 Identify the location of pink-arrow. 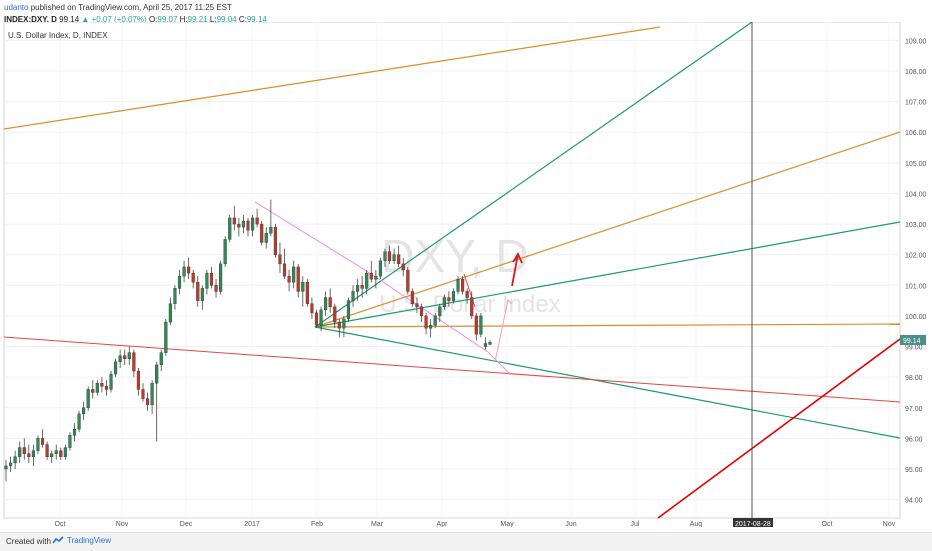
(503, 330).